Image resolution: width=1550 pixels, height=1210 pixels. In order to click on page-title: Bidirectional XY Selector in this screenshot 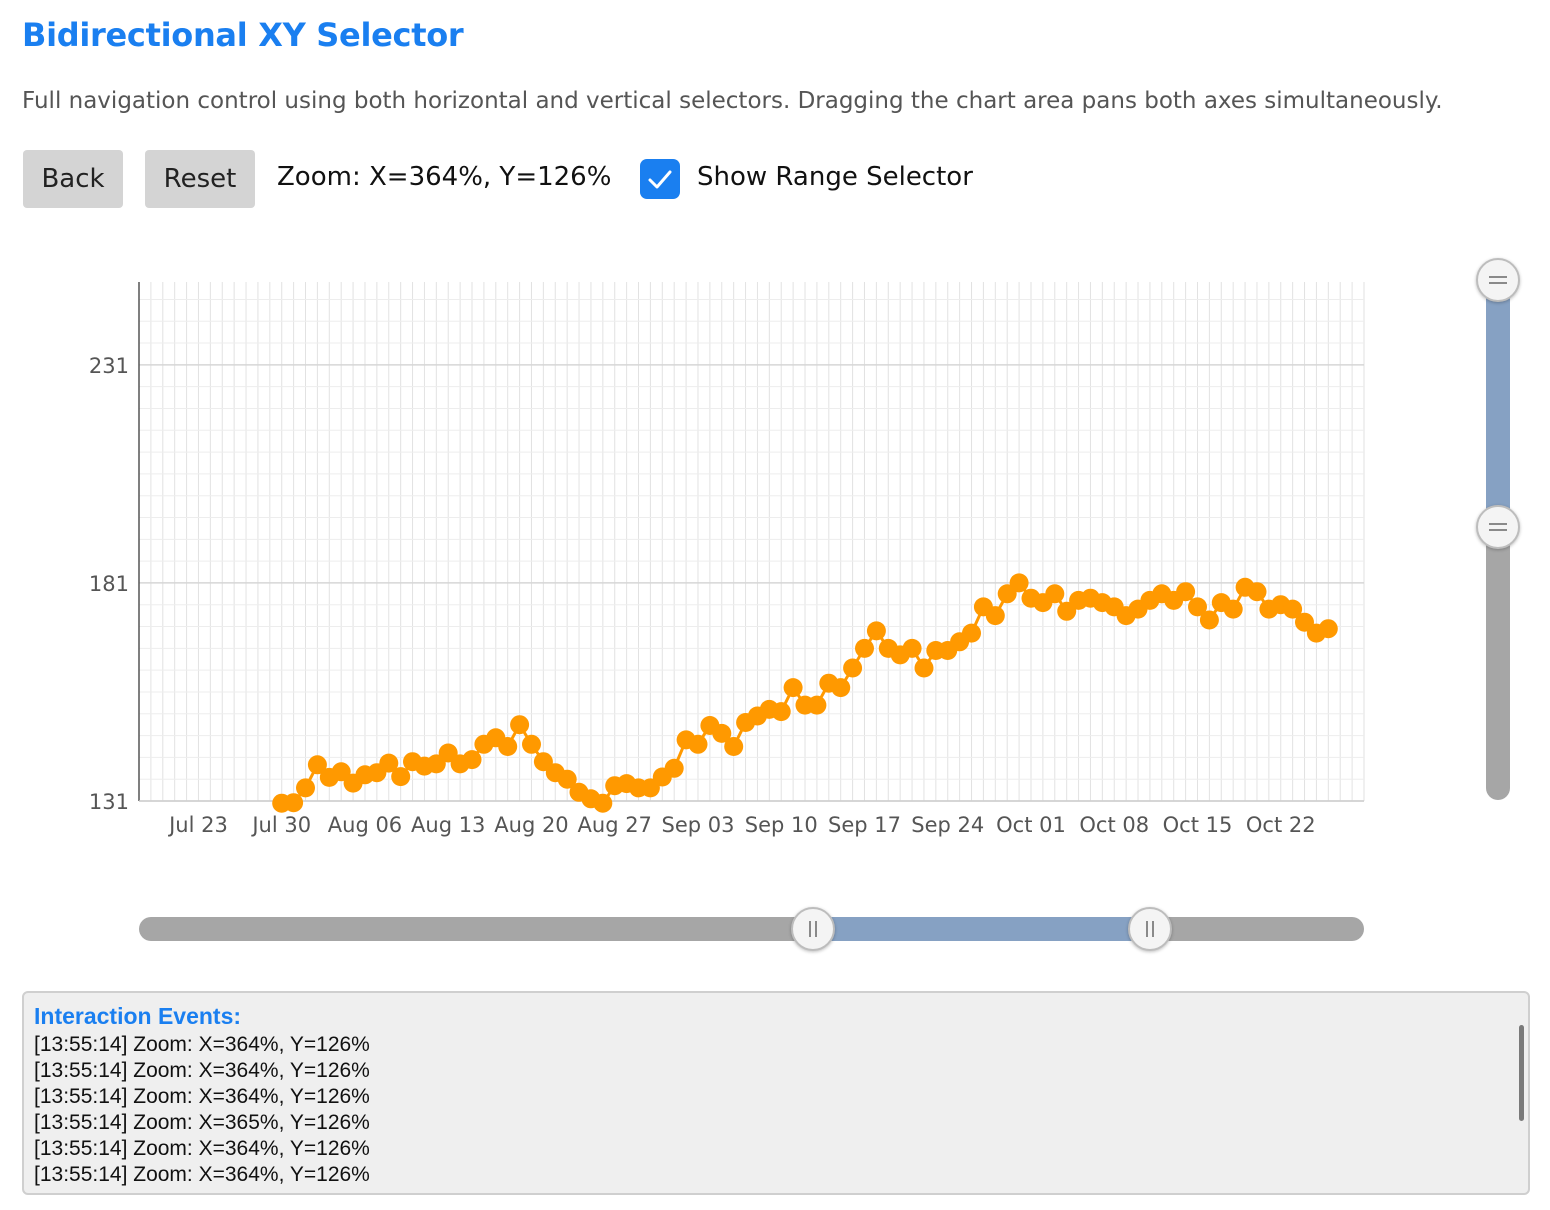, I will do `click(243, 35)`.